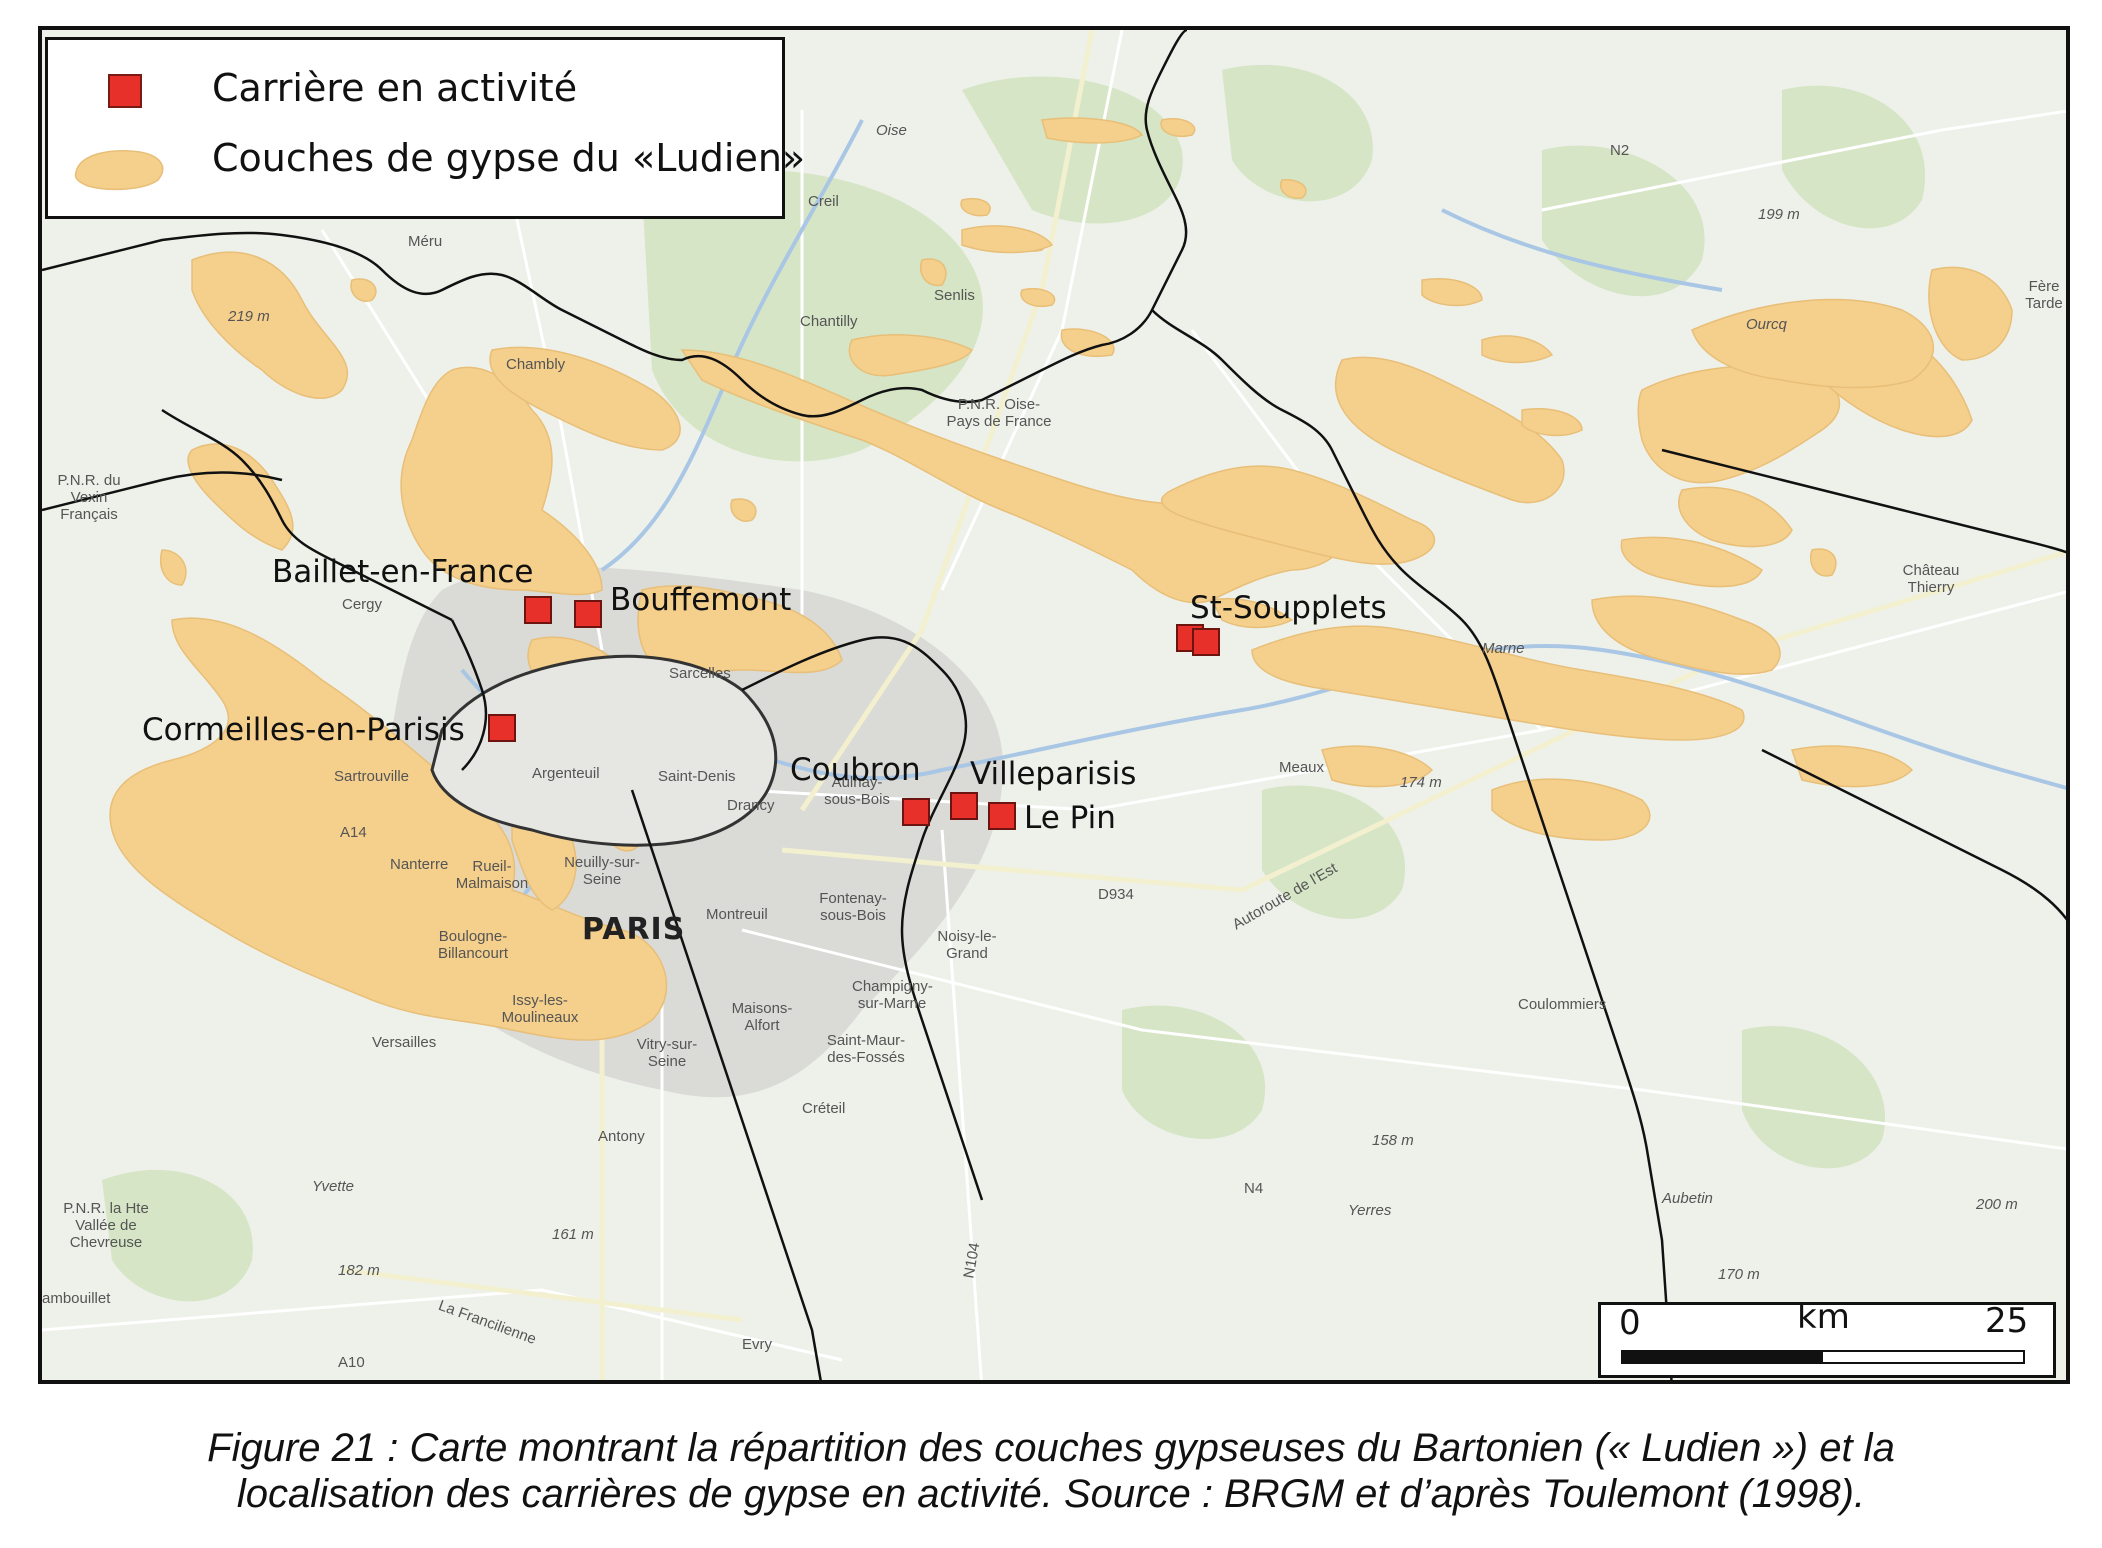 The width and height of the screenshot is (2102, 1548). I want to click on elev-200-label: 200 m, so click(1997, 1204).